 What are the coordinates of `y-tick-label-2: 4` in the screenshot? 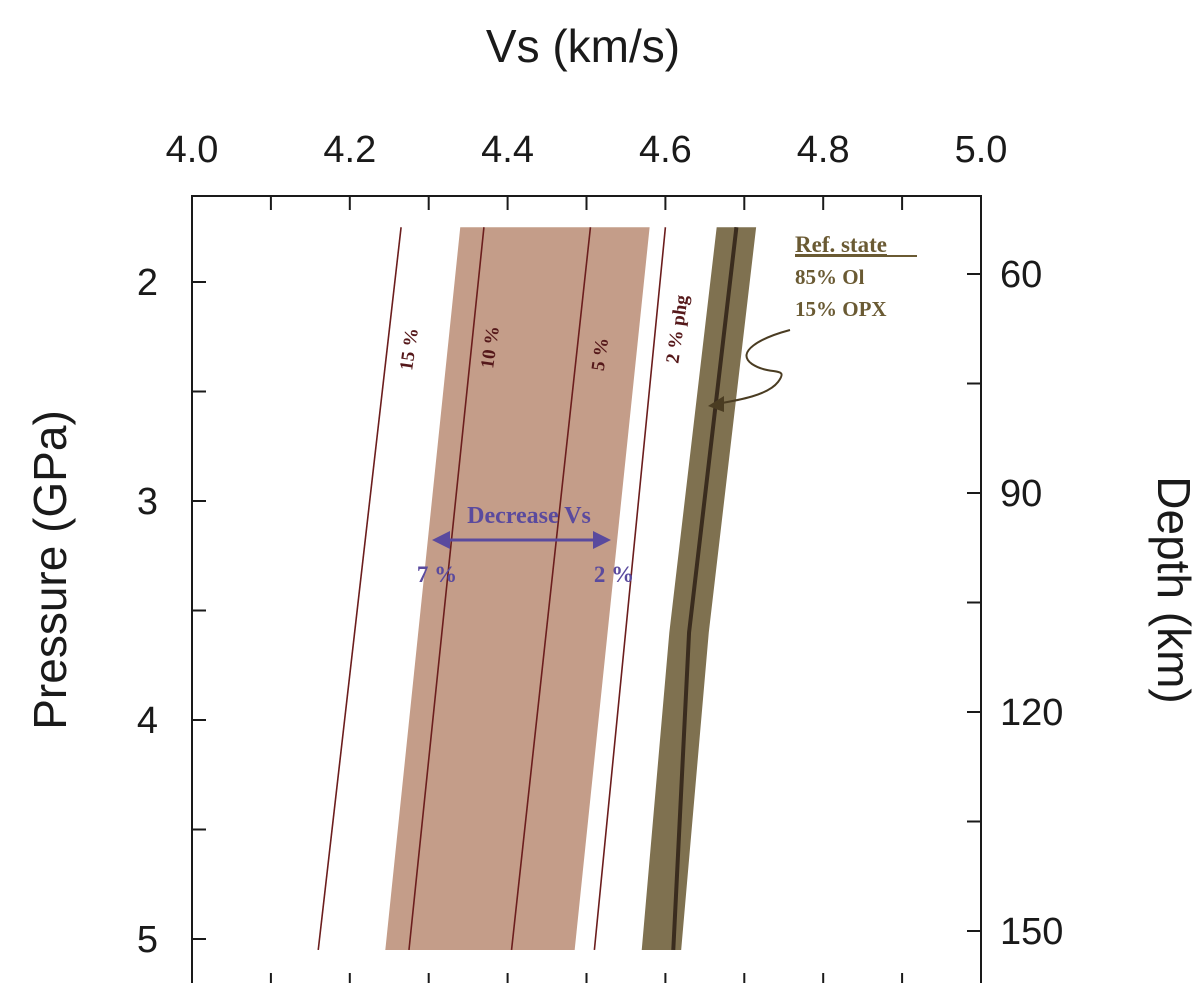 It's located at (147, 721).